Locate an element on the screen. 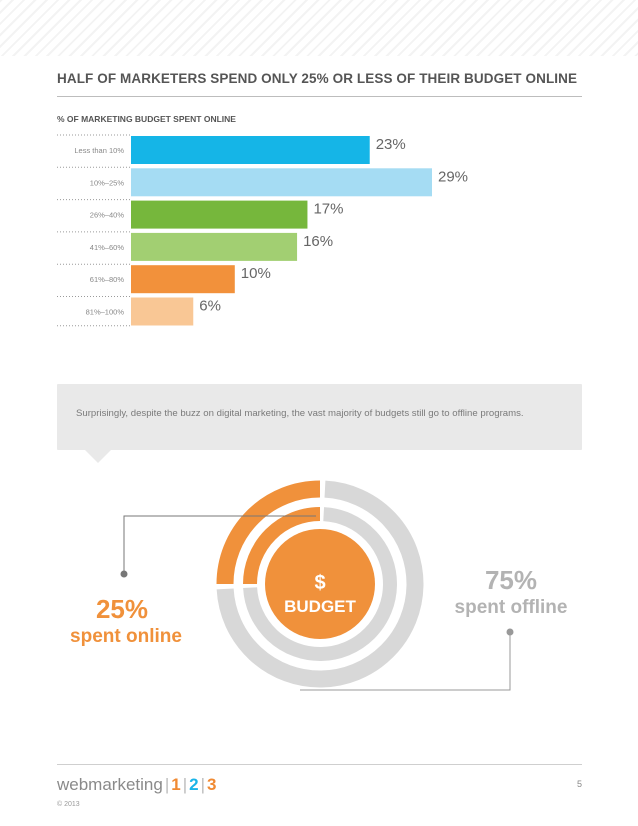 This screenshot has width=638, height=826. title-divider is located at coordinates (319, 96).